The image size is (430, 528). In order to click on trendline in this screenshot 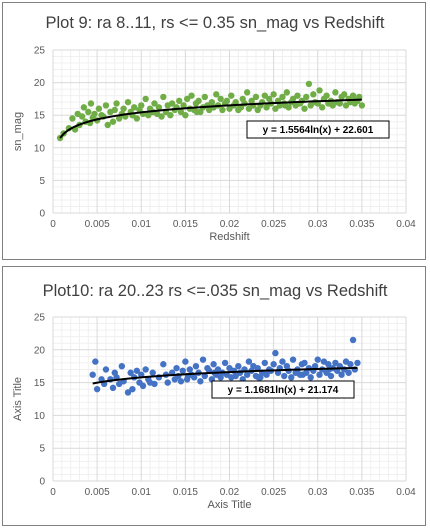, I will do `click(210, 118)`.